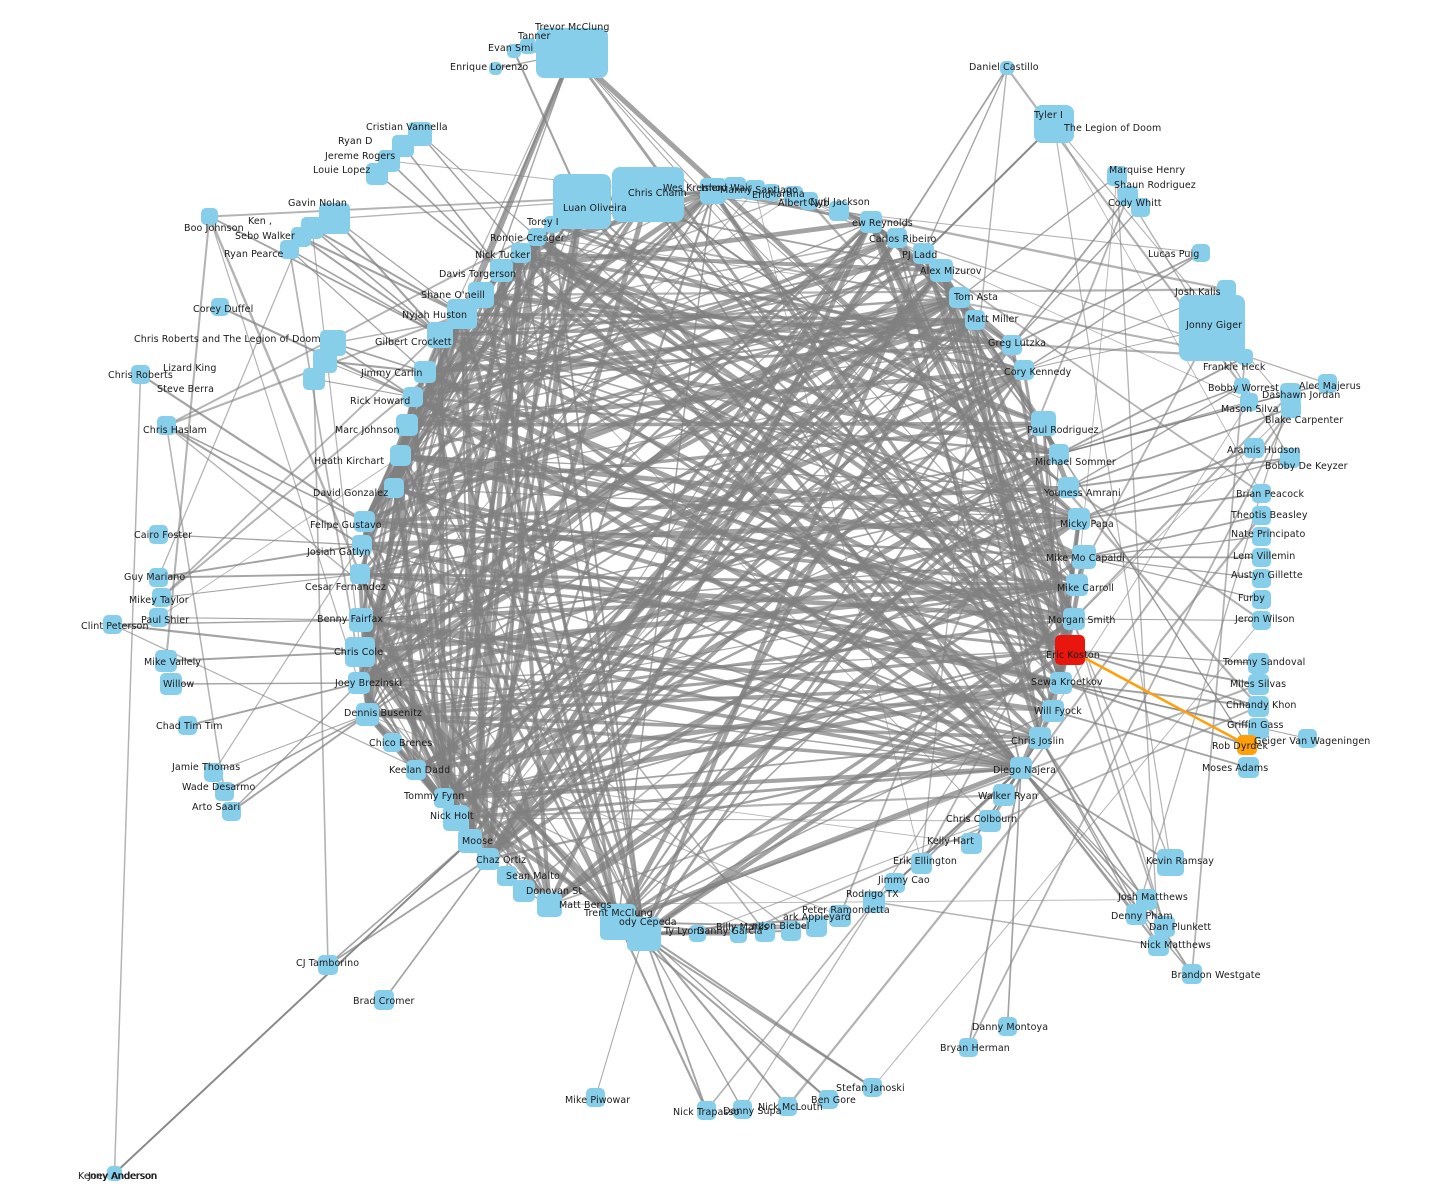  Describe the element at coordinates (528, 46) in the screenshot. I see `graph-node-tanner` at that location.